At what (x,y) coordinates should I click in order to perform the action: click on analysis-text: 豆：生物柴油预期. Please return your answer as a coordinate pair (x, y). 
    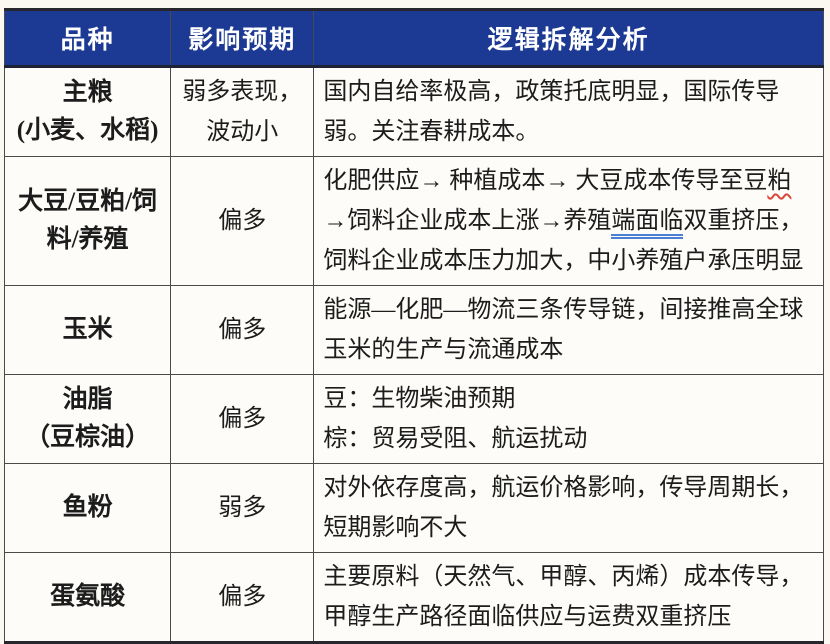
    Looking at the image, I should click on (419, 399).